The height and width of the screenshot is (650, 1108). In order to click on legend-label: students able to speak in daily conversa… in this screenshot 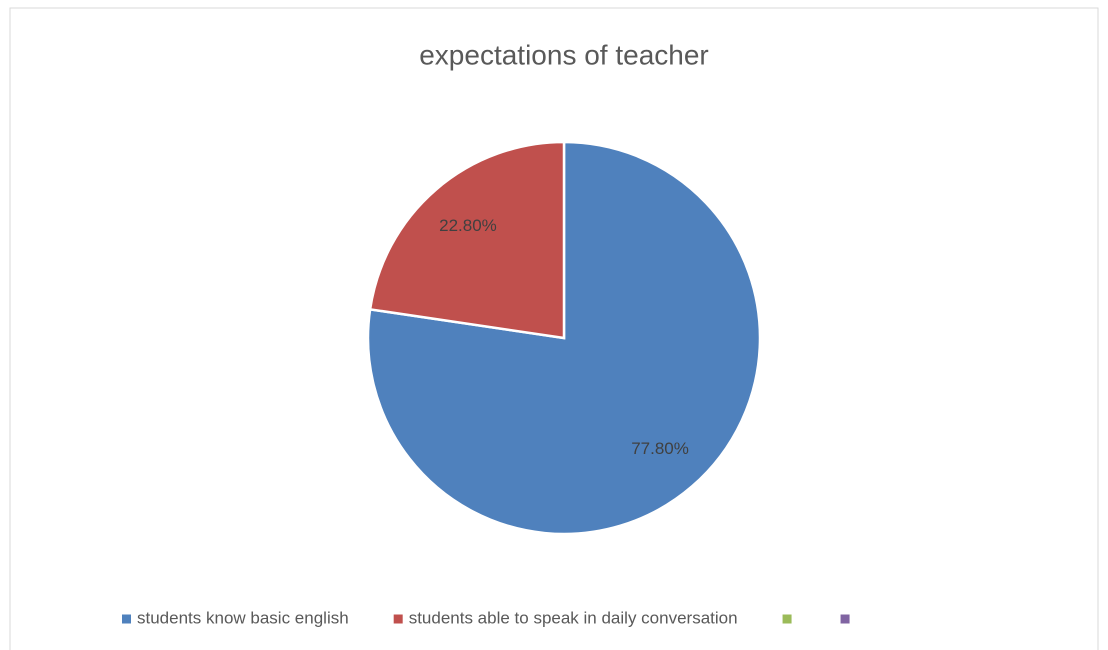, I will do `click(573, 617)`.